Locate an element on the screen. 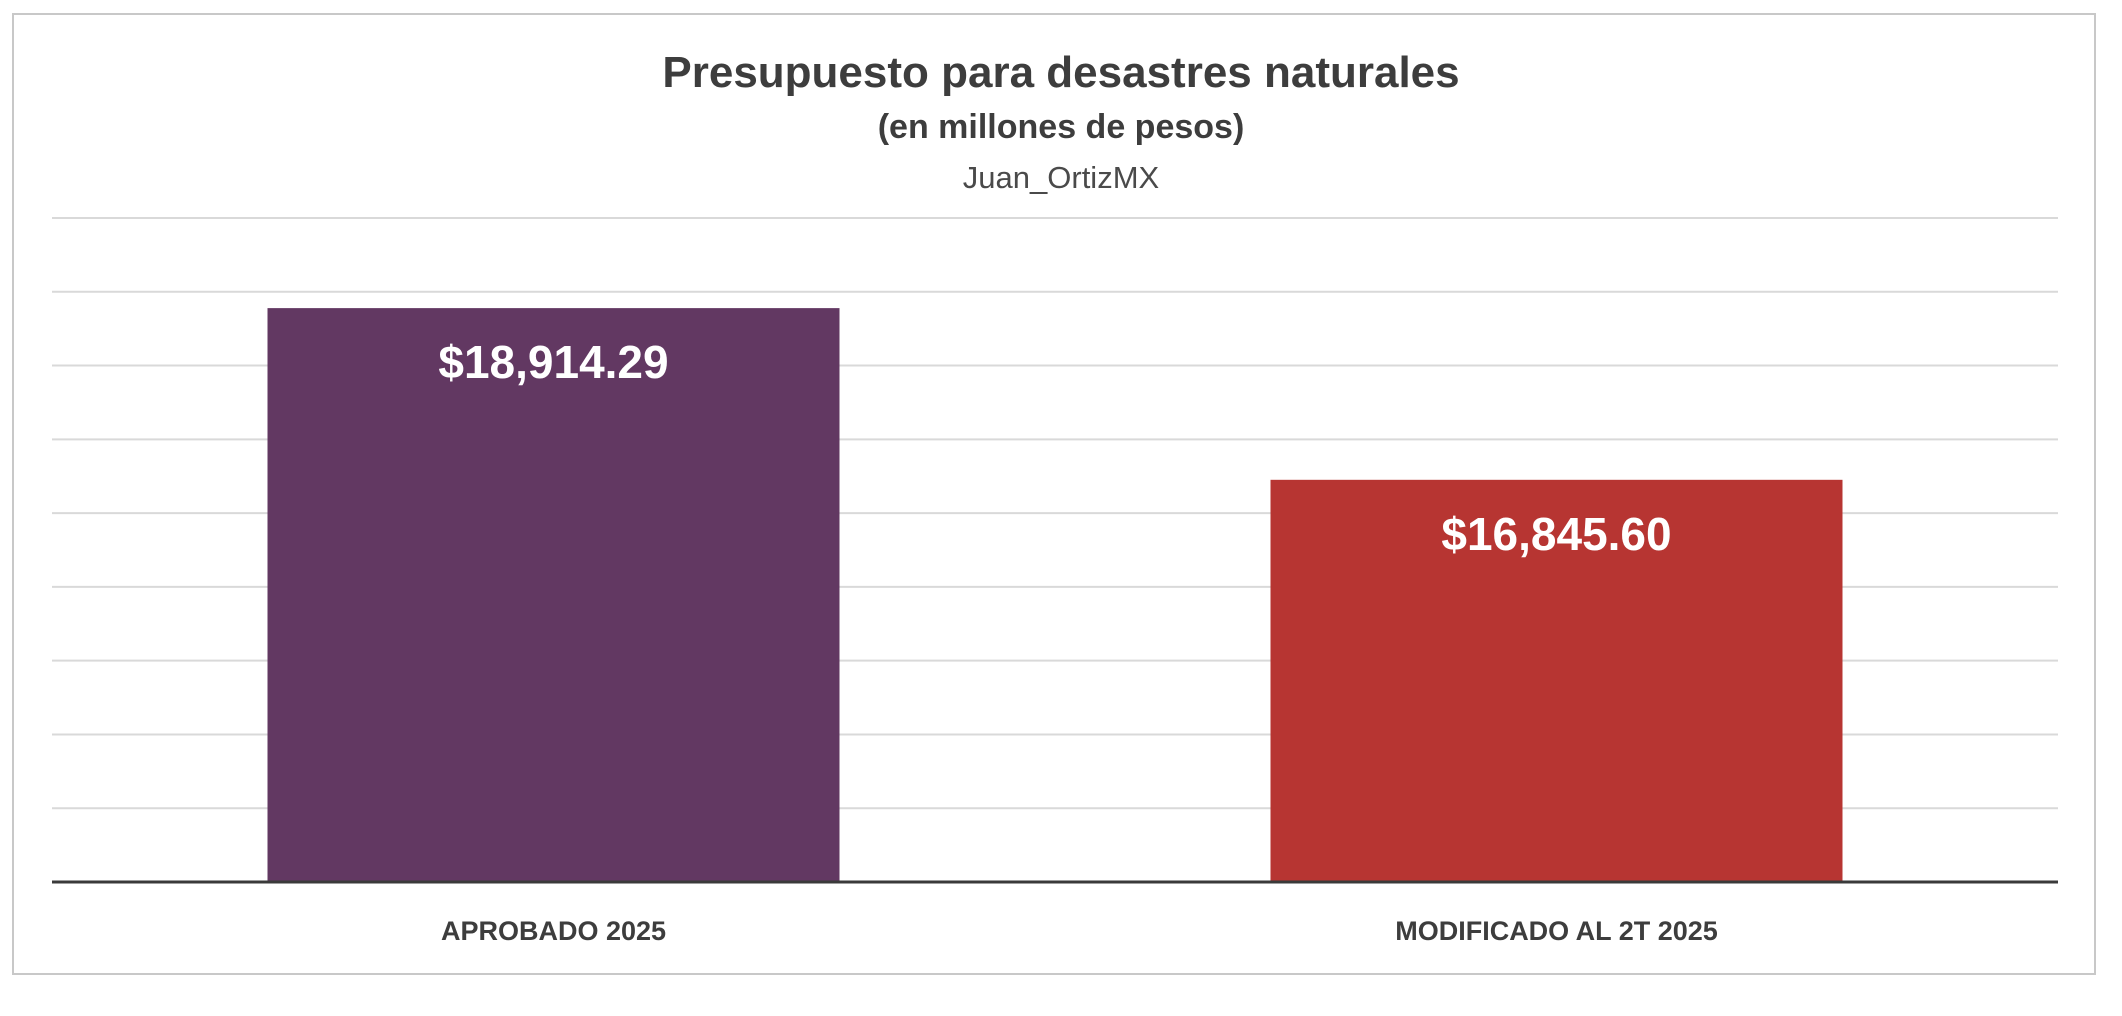 This screenshot has width=2122, height=1016. chart-author: Juan_OrtizMX is located at coordinates (1061, 177).